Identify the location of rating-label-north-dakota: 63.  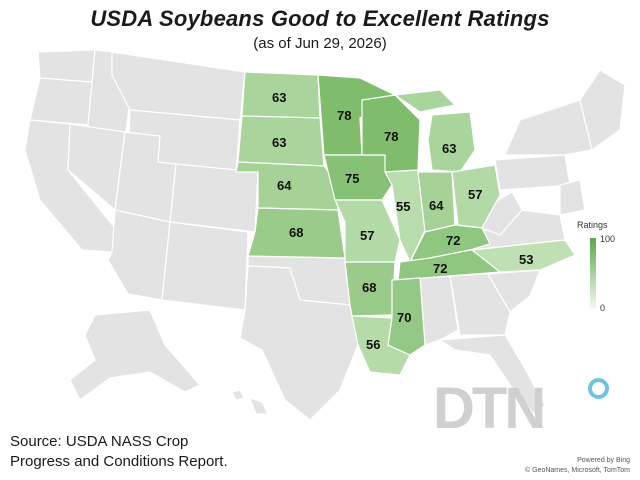
(279, 97).